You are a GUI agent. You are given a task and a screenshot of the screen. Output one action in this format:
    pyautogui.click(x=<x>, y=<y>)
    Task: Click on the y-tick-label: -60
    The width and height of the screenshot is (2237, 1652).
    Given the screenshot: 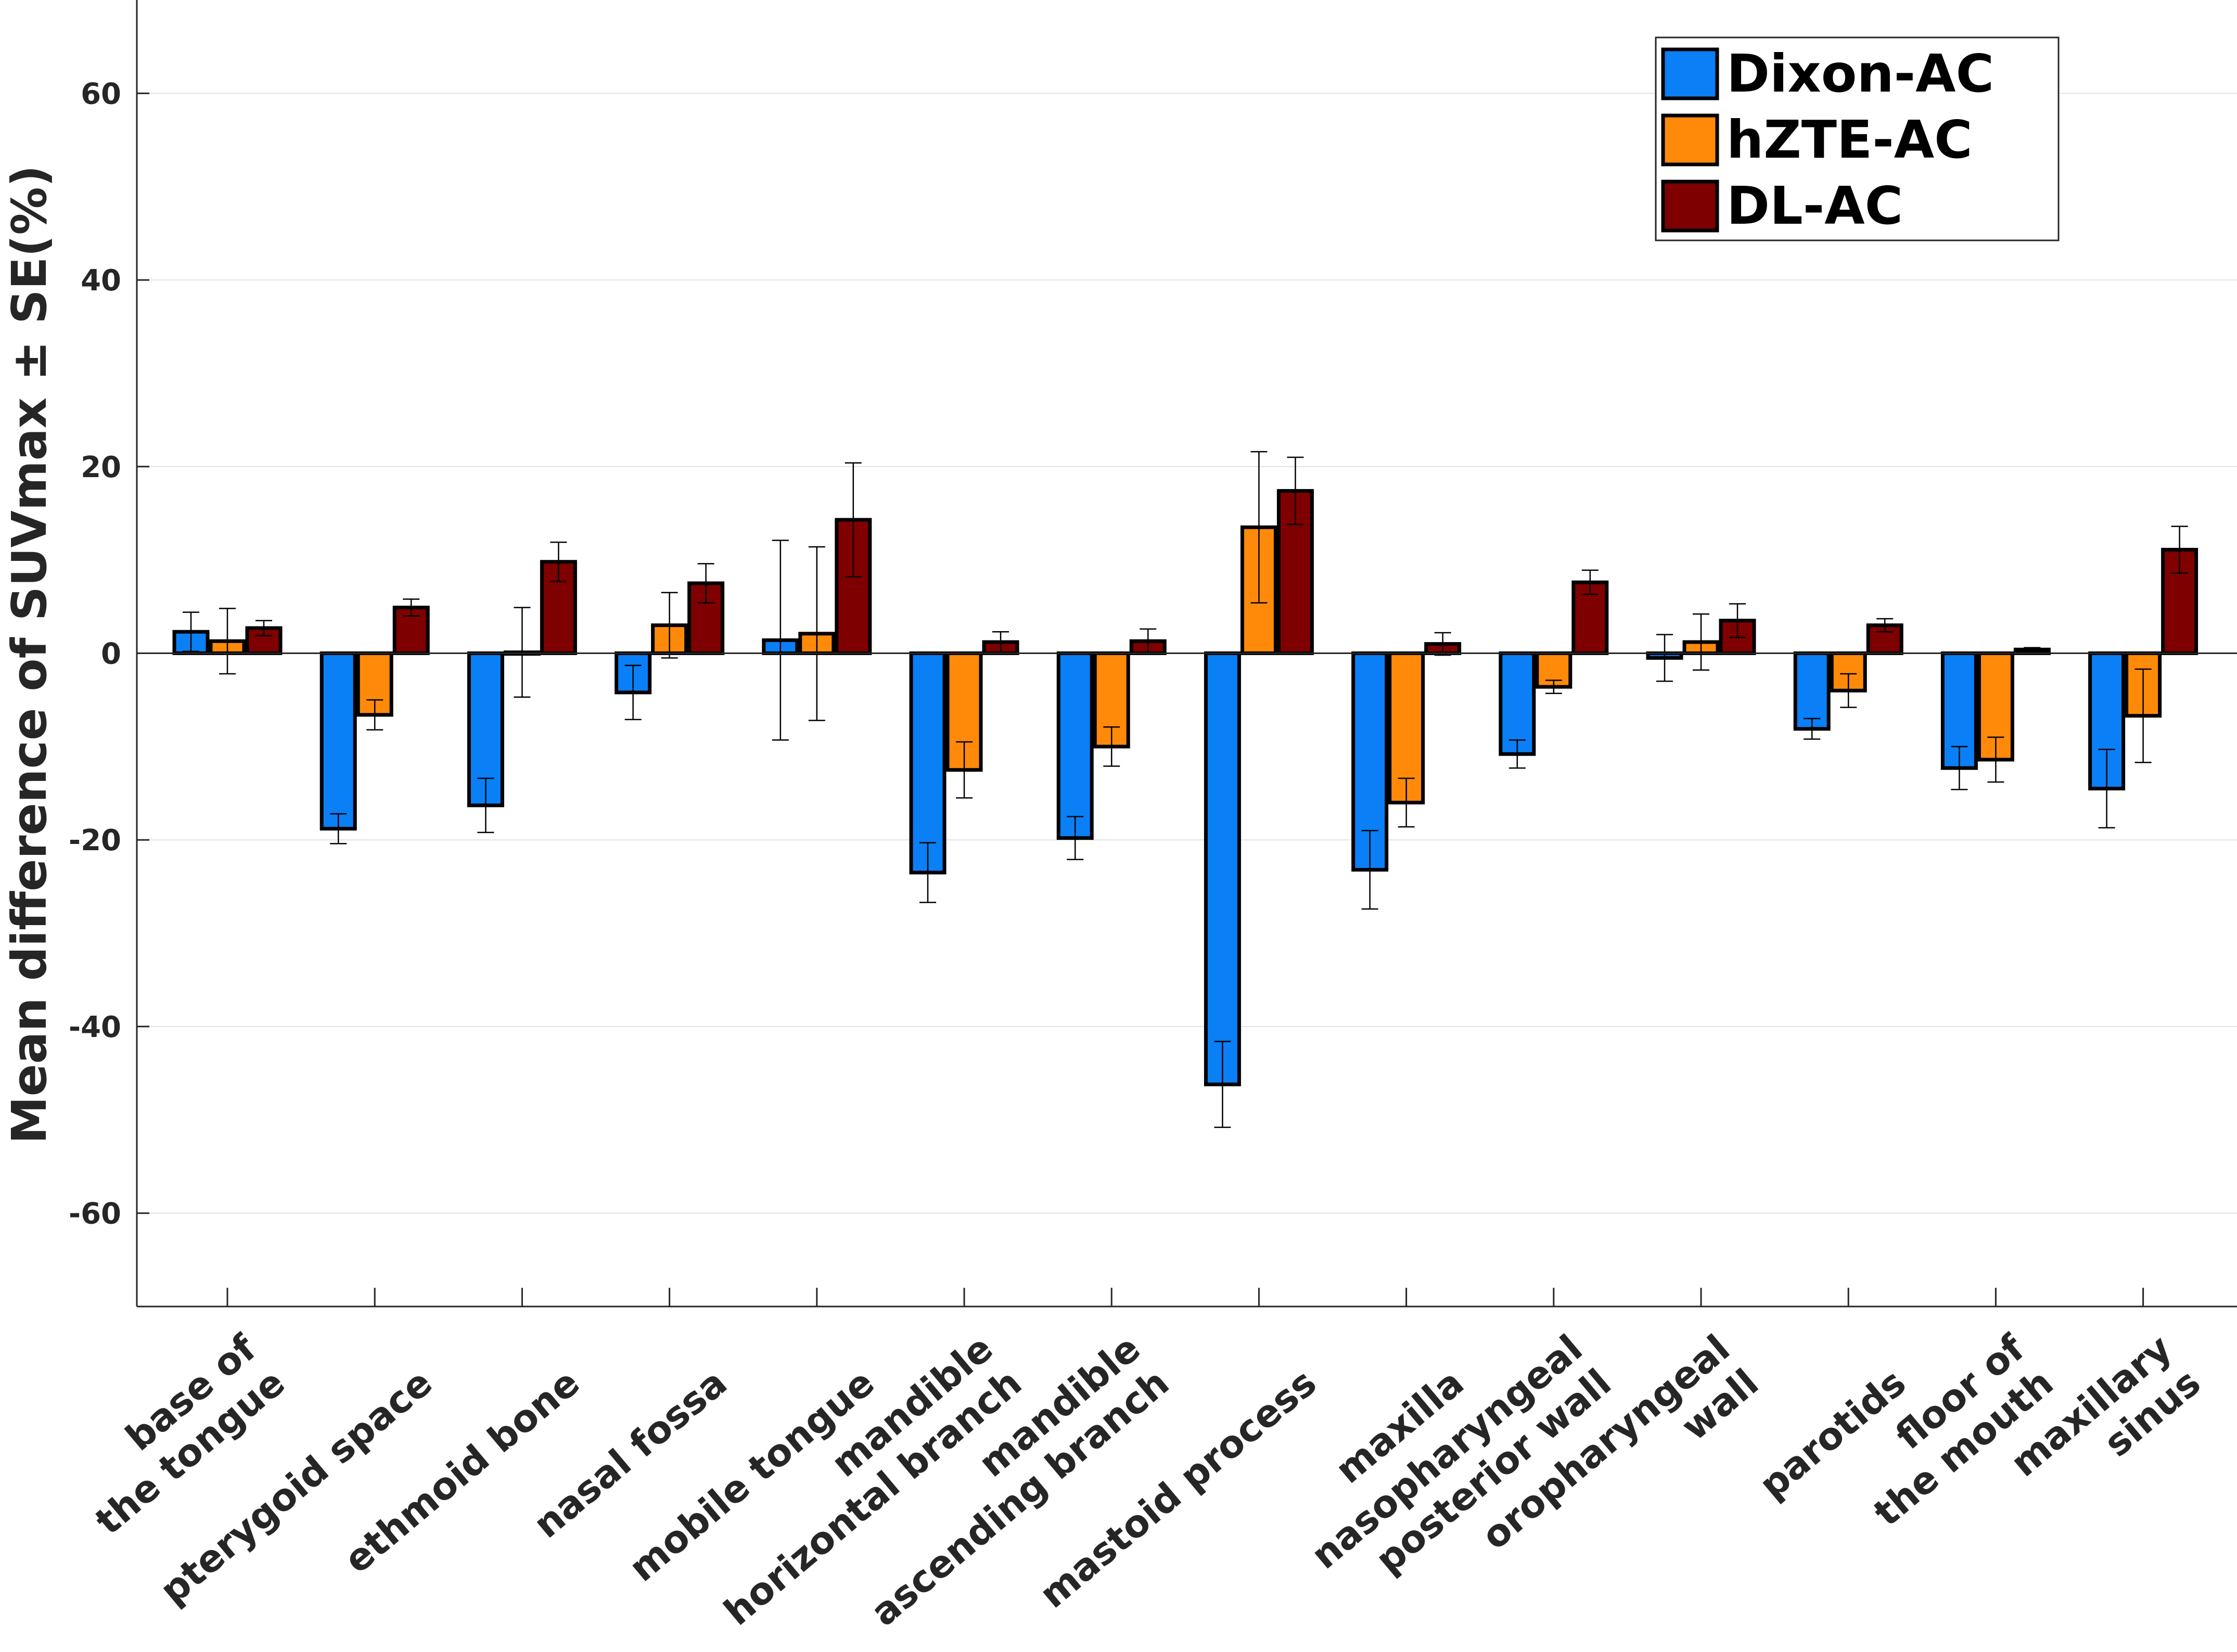 What is the action you would take?
    pyautogui.click(x=95, y=1214)
    